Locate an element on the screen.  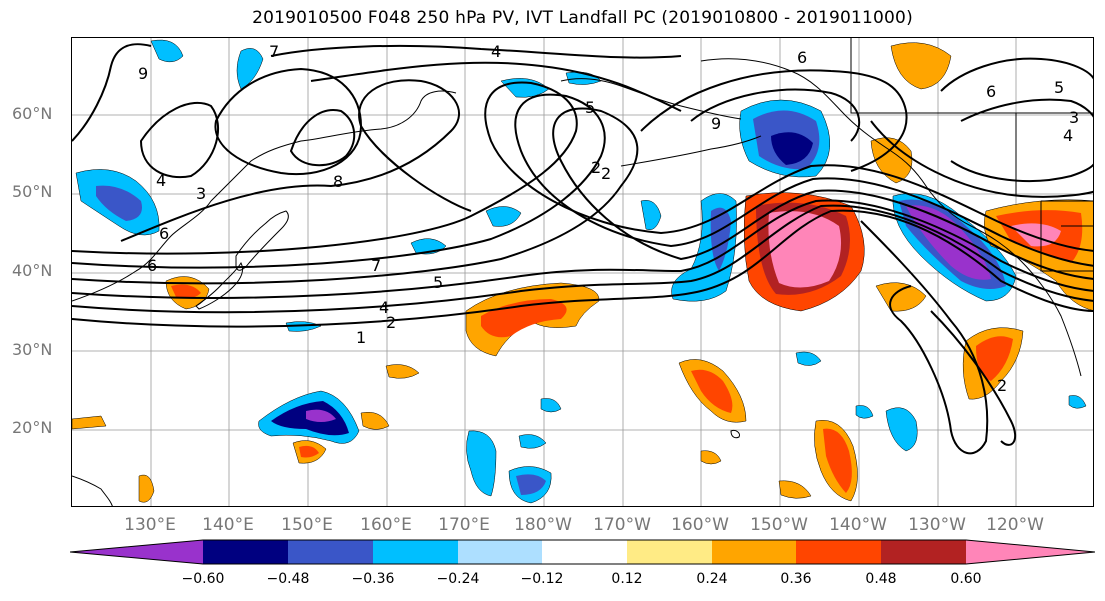
lon-label-150e: 150°E is located at coordinates (307, 525).